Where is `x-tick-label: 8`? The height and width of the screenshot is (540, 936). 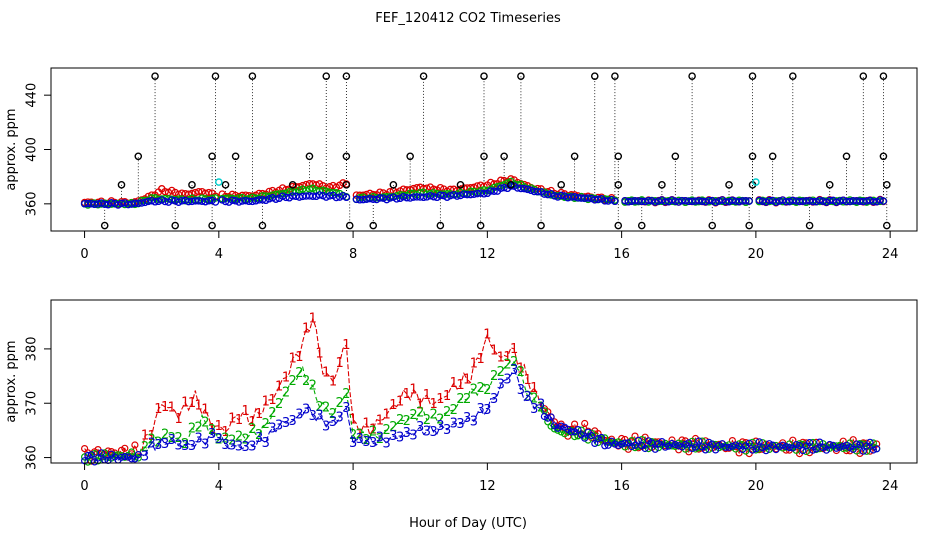 x-tick-label: 8 is located at coordinates (353, 254).